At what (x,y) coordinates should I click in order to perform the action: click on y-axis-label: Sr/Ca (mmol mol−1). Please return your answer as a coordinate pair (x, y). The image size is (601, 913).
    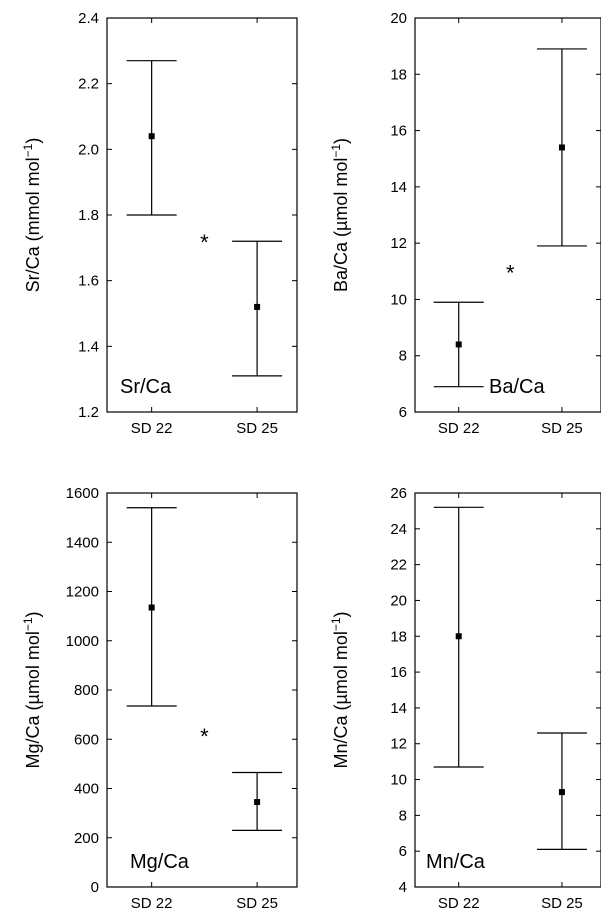
    Looking at the image, I should click on (32, 215).